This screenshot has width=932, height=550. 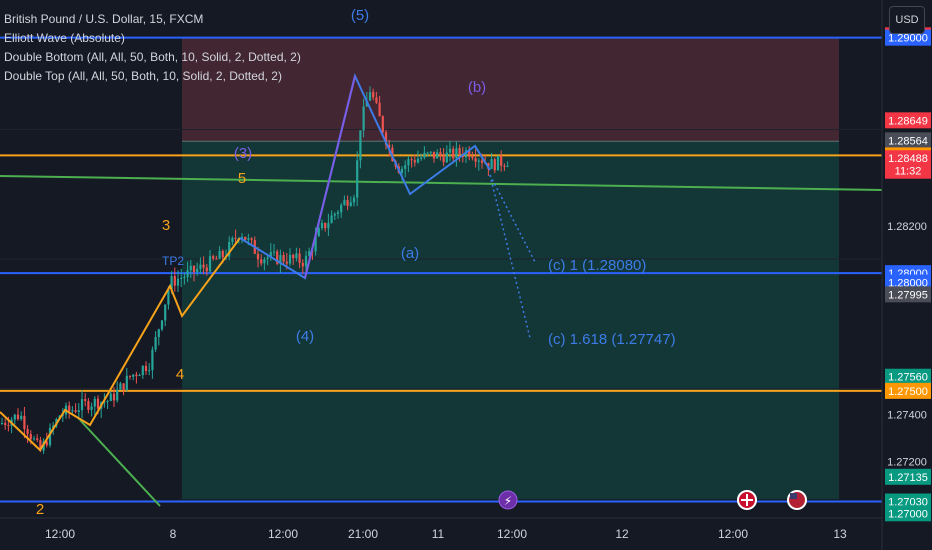 I want to click on stop-loss-zone, so click(x=510, y=89).